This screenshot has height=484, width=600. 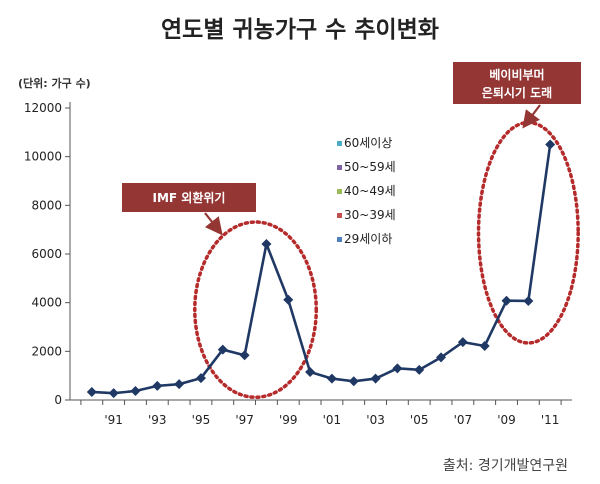 I want to click on legend-label: 60세이상, so click(x=368, y=143).